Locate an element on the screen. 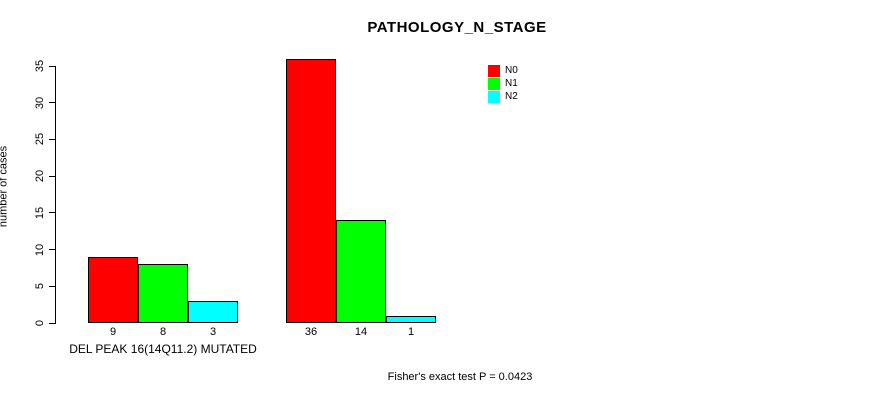 The height and width of the screenshot is (400, 890). bar-n1-group1 is located at coordinates (163, 293).